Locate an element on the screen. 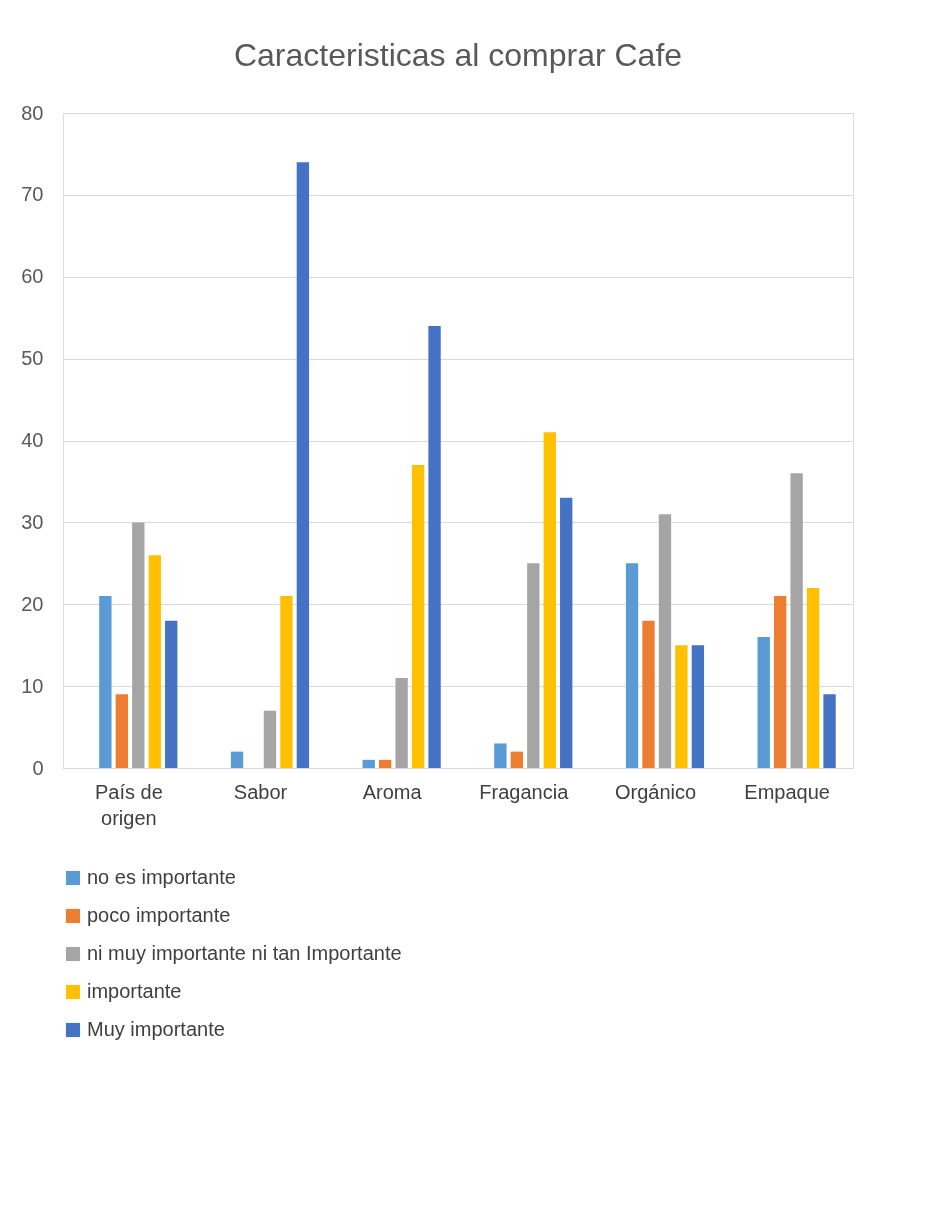  x-tick-label: Sabor is located at coordinates (260, 791).